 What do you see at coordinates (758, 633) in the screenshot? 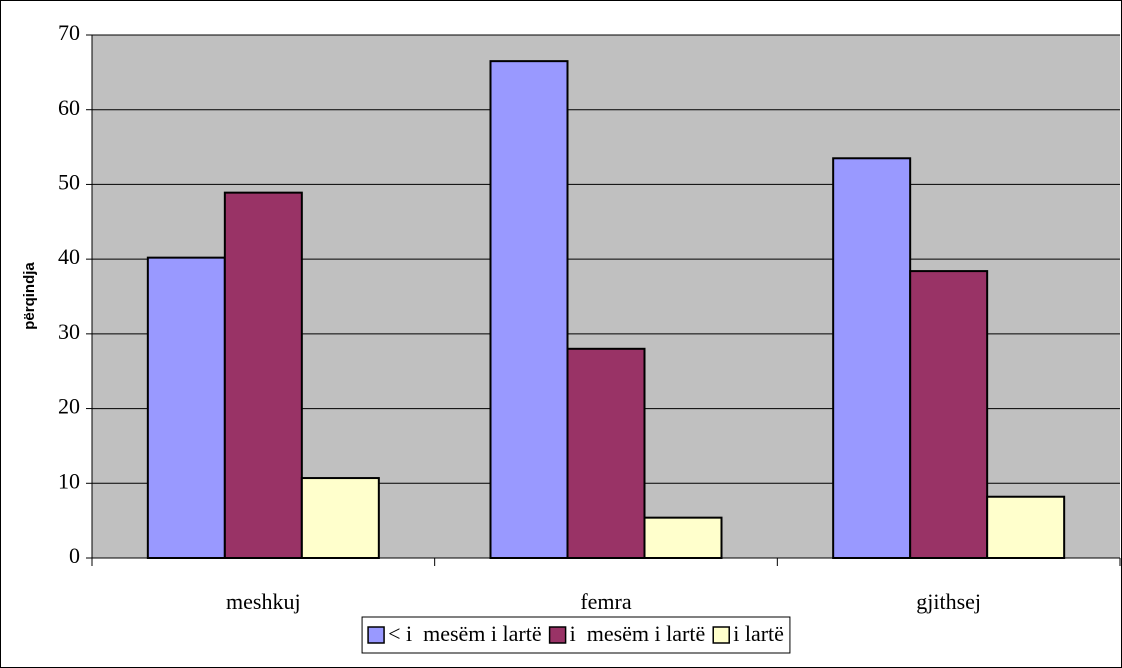
I see `legend-label: i lartë` at bounding box center [758, 633].